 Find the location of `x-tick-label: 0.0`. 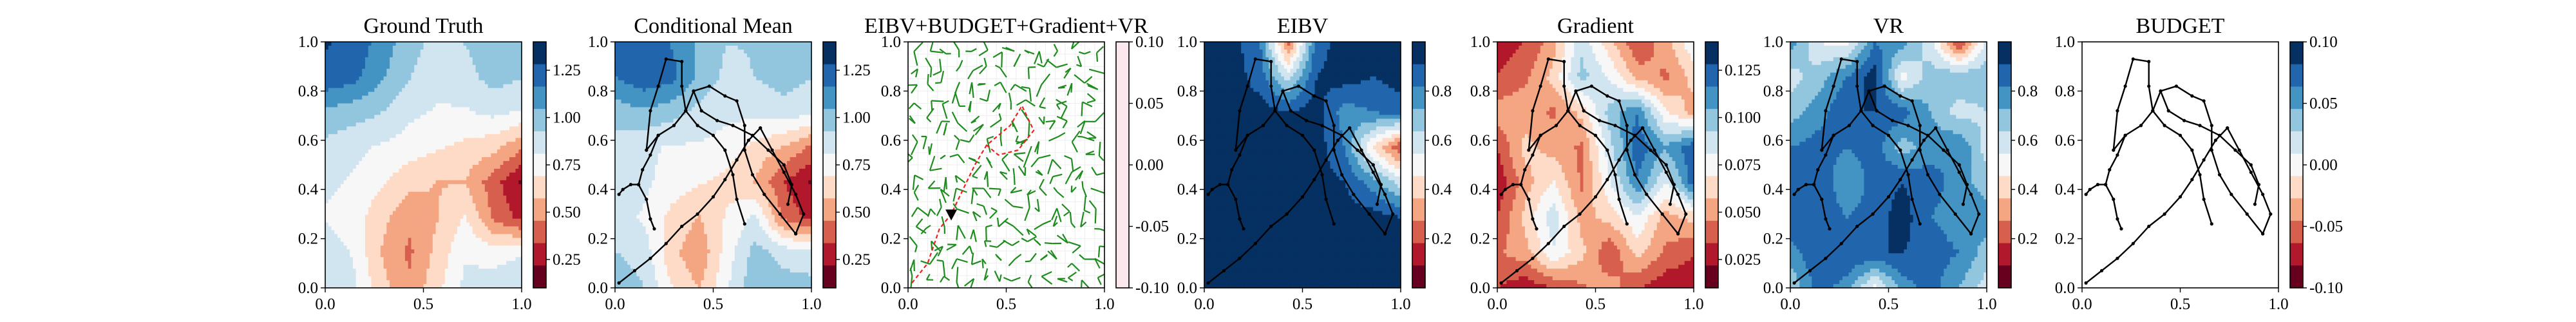

x-tick-label: 0.0 is located at coordinates (325, 304).